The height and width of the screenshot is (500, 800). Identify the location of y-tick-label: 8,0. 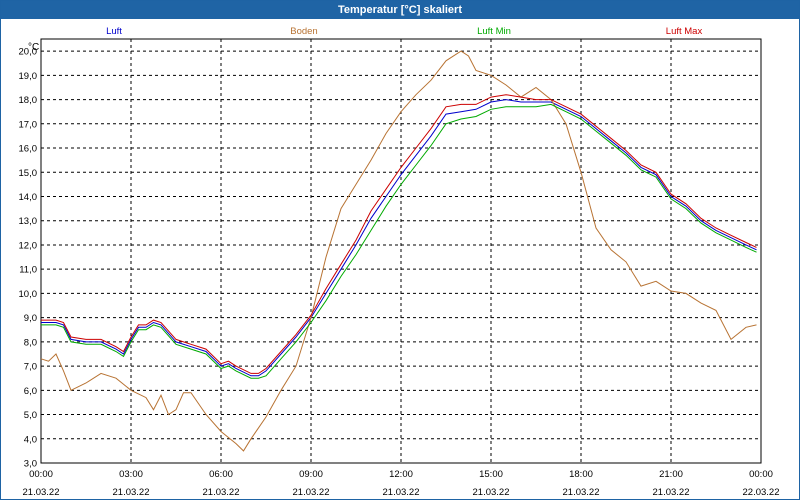
(30, 342).